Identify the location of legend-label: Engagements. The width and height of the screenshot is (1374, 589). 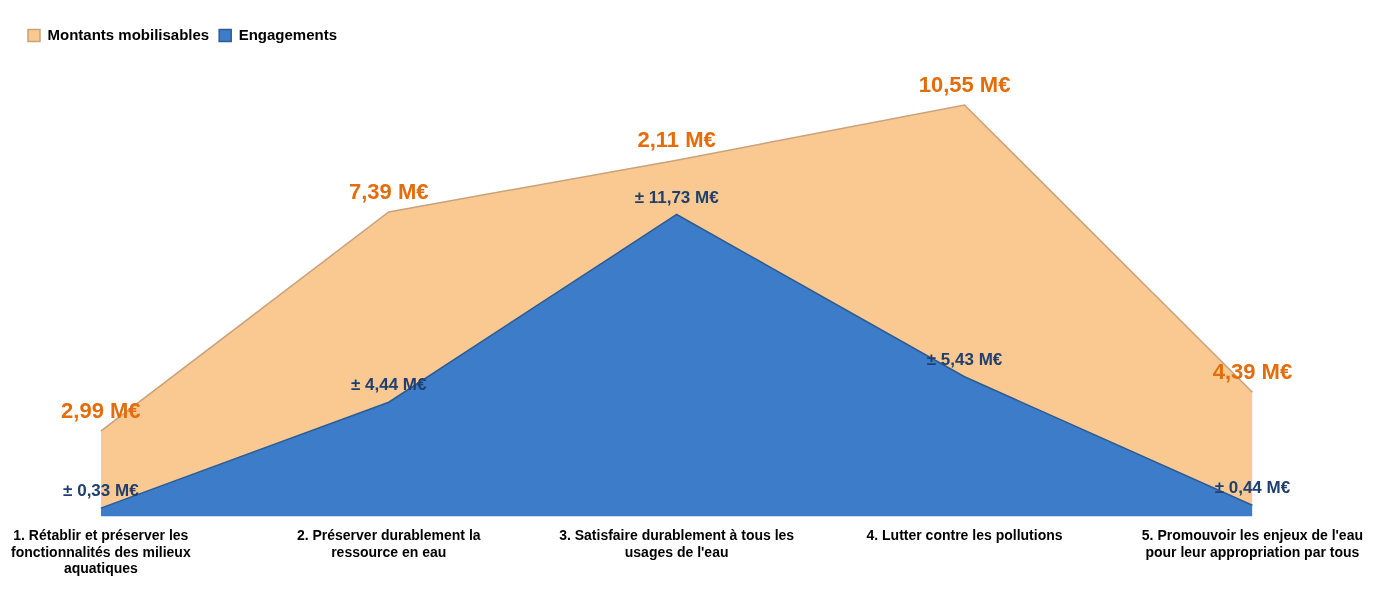
(288, 34).